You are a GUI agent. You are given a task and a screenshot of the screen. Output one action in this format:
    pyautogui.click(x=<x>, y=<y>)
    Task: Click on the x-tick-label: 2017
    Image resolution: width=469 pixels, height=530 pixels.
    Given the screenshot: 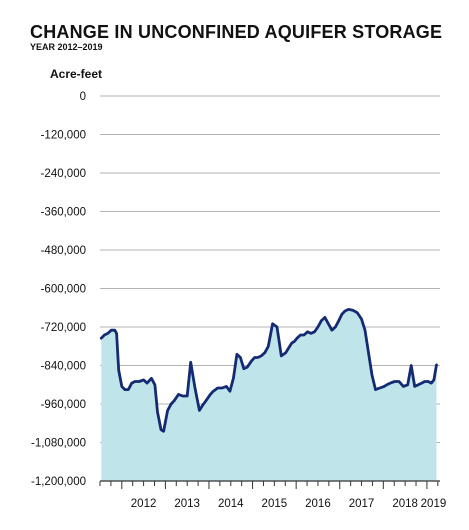 What is the action you would take?
    pyautogui.click(x=362, y=504)
    